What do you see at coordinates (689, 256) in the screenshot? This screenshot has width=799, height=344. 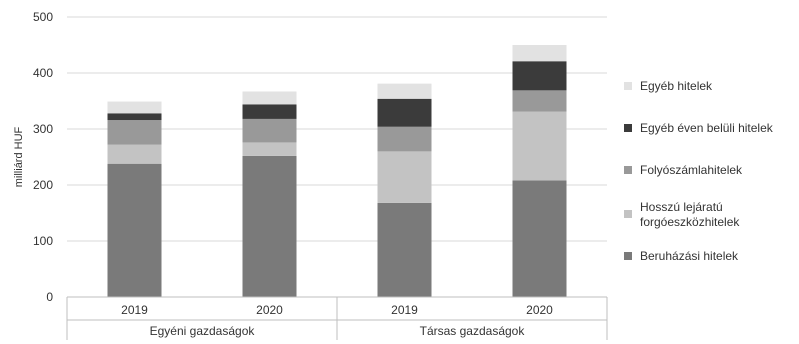 I see `legend-label: Beruházási hitelek` at bounding box center [689, 256].